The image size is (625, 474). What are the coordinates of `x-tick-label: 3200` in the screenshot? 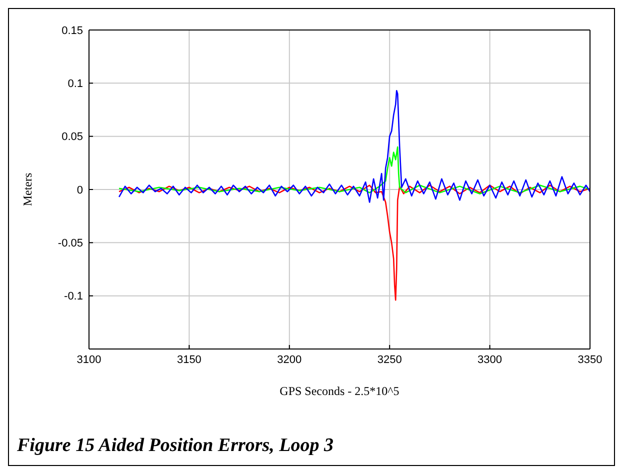 It's located at (289, 360).